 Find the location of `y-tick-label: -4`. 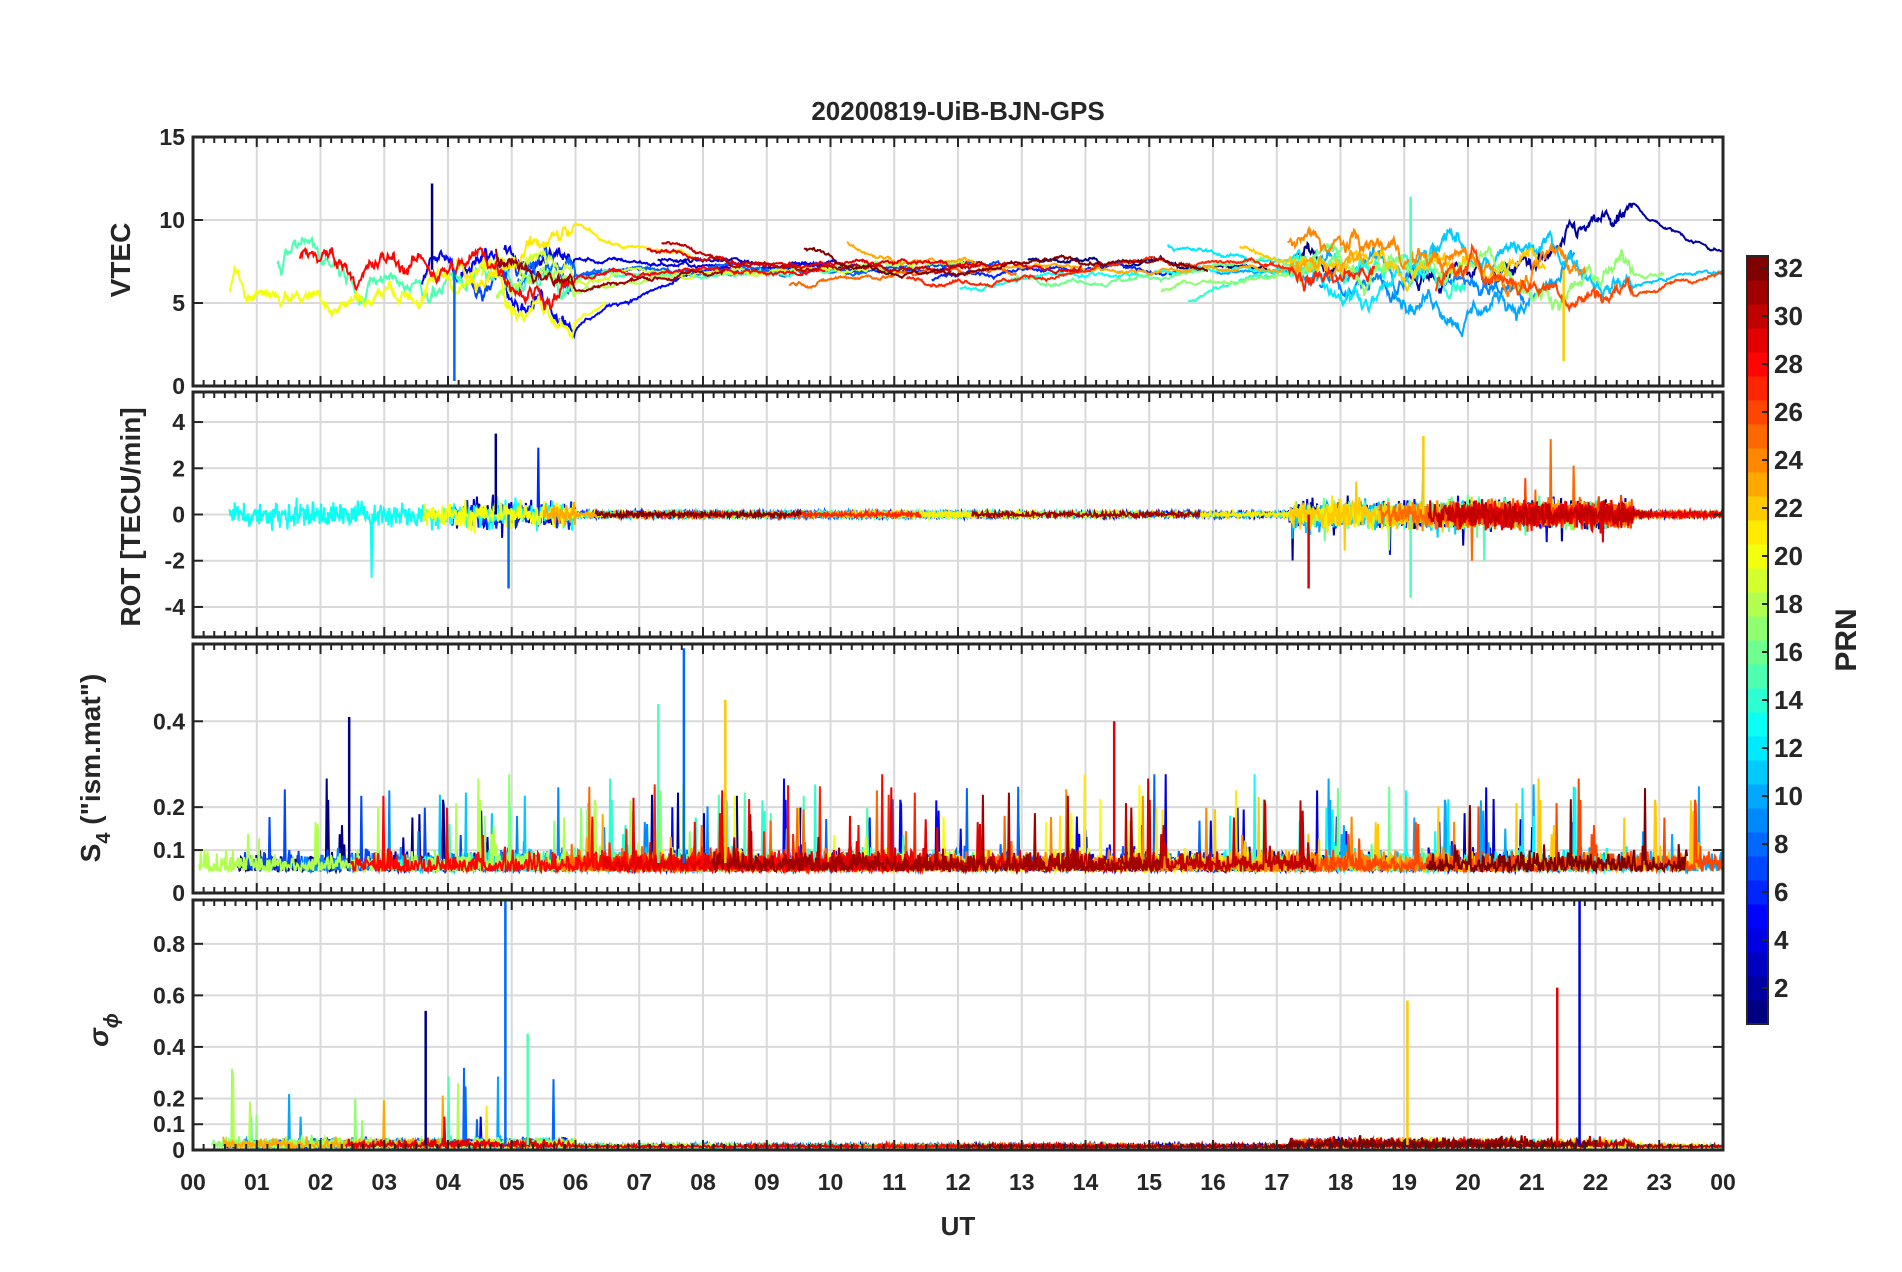

y-tick-label: -4 is located at coordinates (175, 607).